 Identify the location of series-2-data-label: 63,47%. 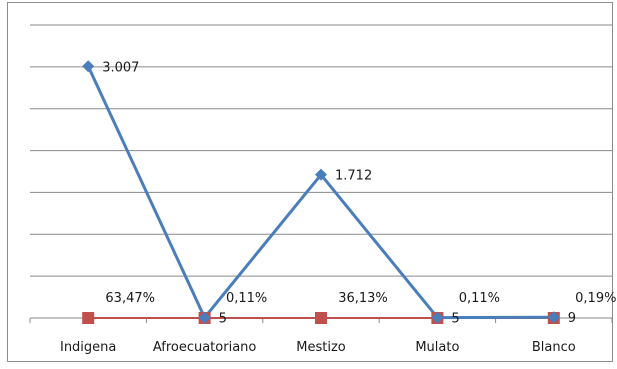
(130, 298).